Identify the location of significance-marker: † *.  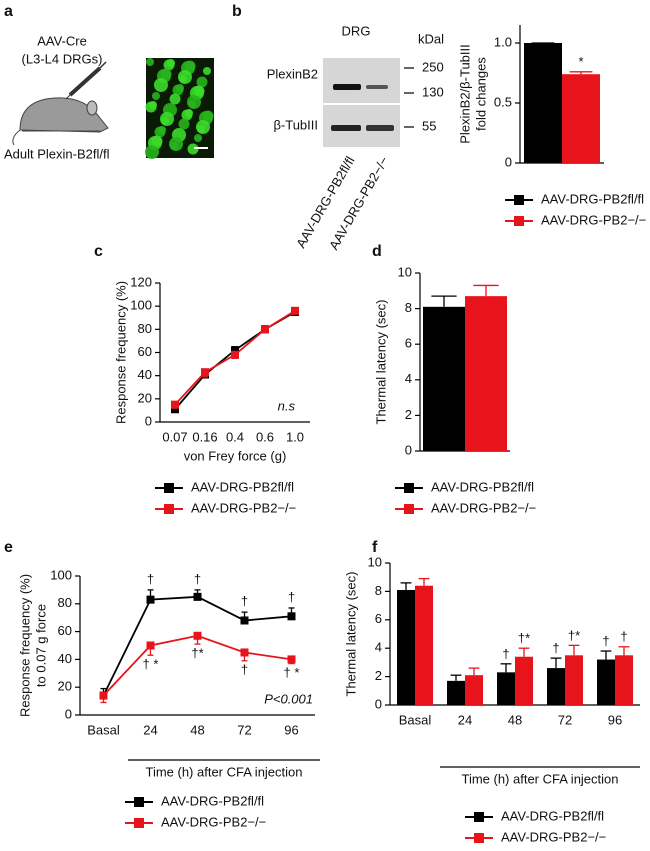
(151, 664).